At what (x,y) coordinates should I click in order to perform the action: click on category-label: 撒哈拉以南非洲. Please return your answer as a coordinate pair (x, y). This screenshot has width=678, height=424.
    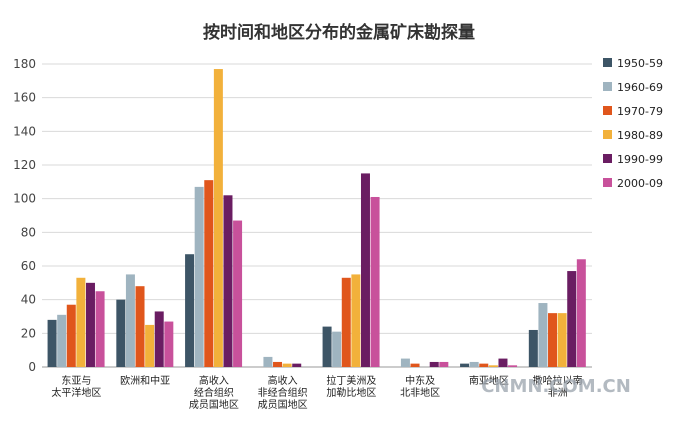
    Looking at the image, I should click on (558, 386).